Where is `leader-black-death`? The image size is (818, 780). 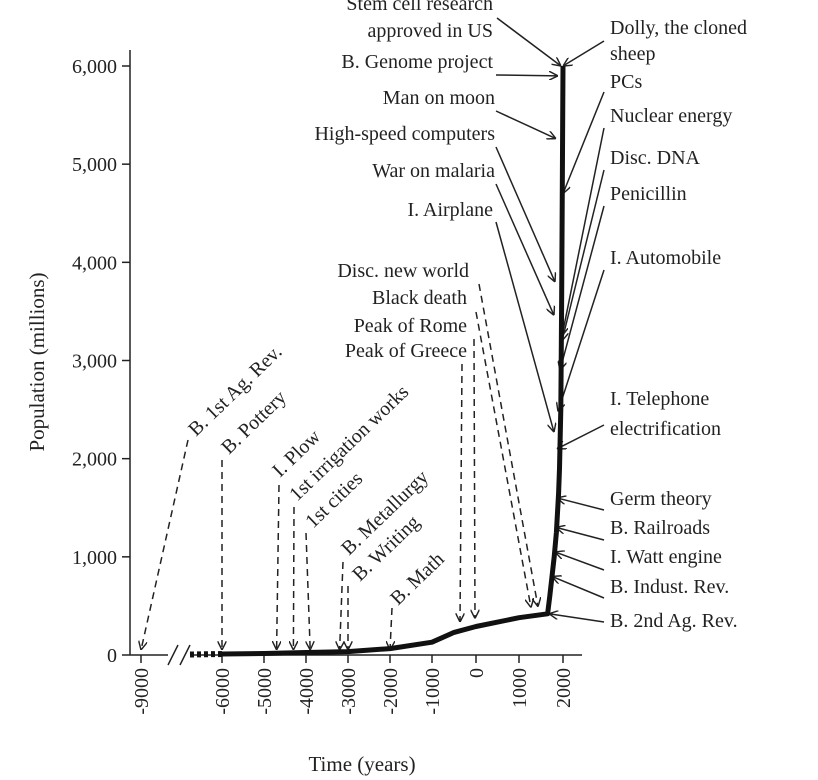
leader-black-death is located at coordinates (503, 459).